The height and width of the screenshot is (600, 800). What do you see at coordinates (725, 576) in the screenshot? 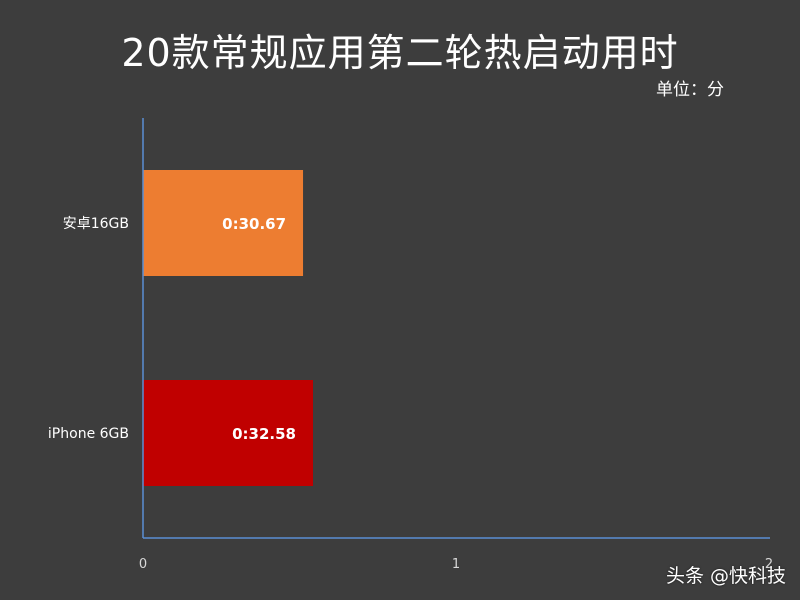
I see `watermark: 头条 @快科技` at bounding box center [725, 576].